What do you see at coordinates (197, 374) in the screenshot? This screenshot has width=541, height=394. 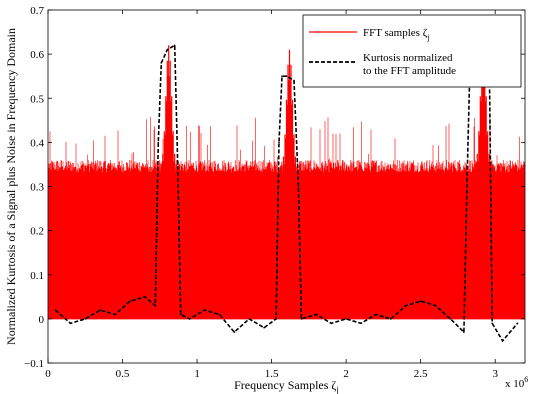 I see `x-tick-label: 1` at bounding box center [197, 374].